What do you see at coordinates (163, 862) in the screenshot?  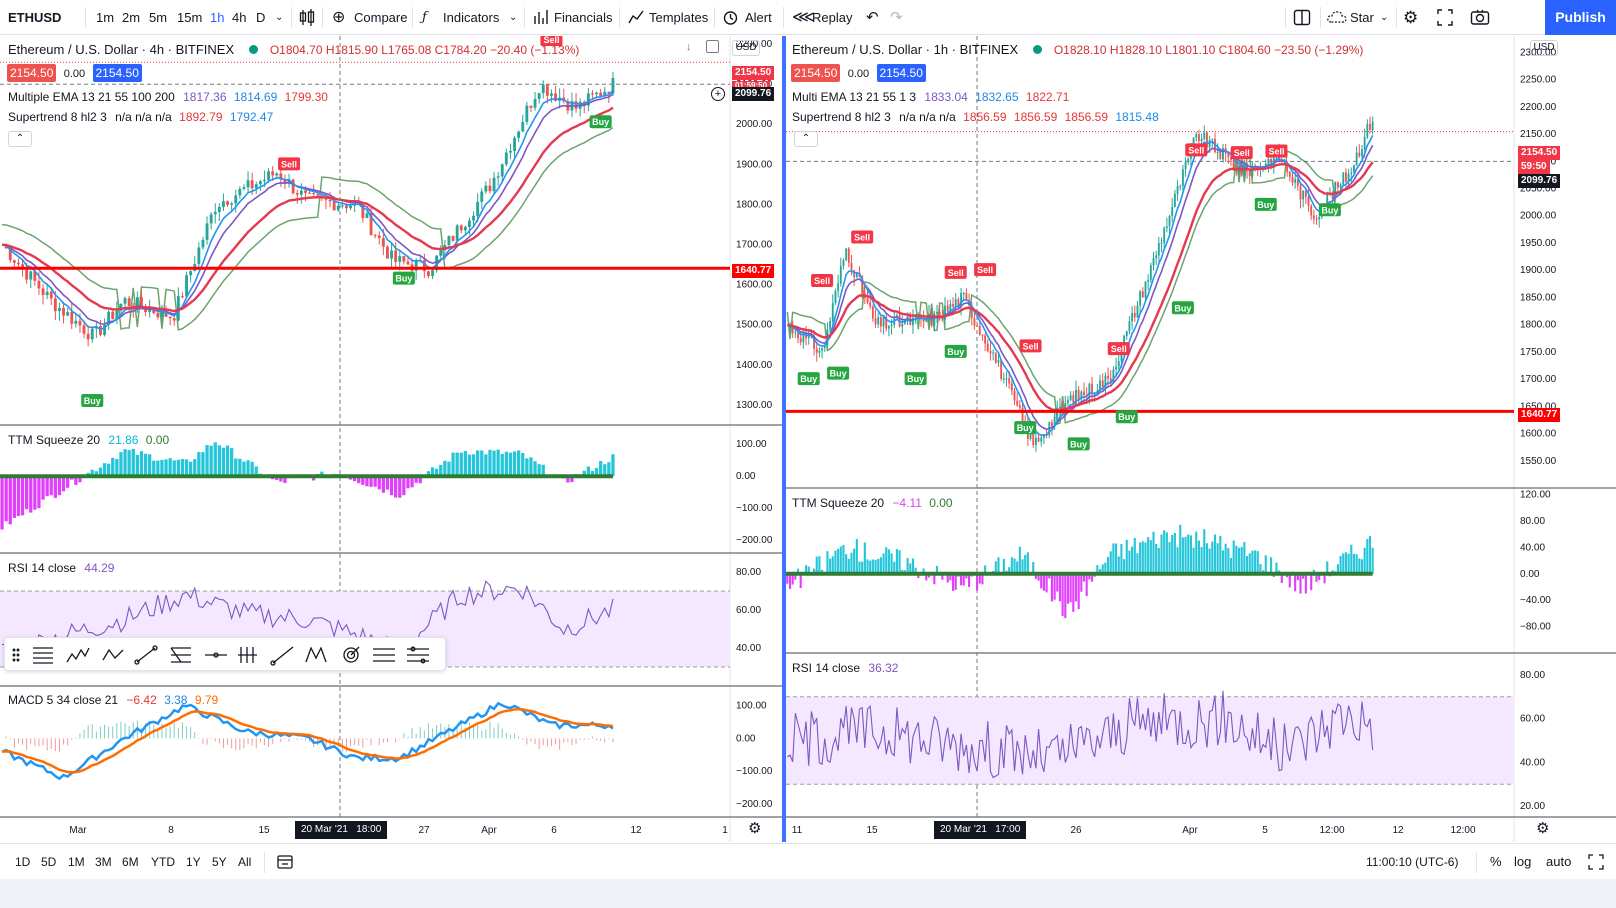 I see `range-ytd: YTD` at bounding box center [163, 862].